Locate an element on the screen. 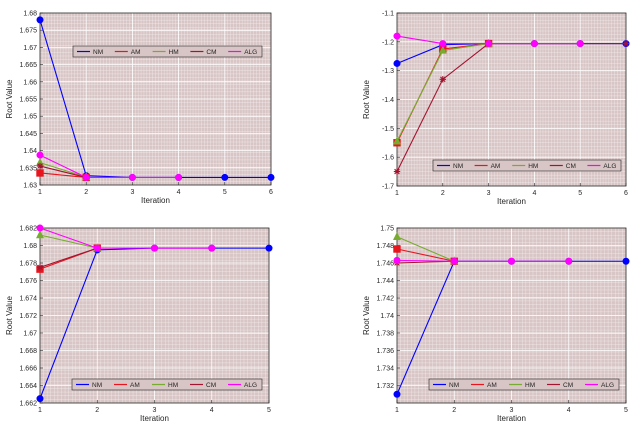 The image size is (638, 435). y-tick-label: 1.748 is located at coordinates (385, 246).